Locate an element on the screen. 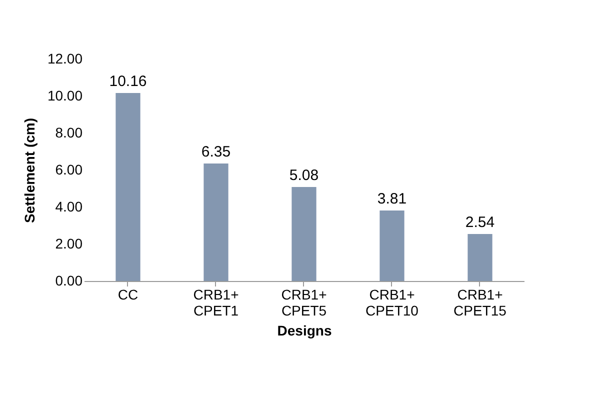 The image size is (593, 412). x-tick-label: CRB1+ CPET15 is located at coordinates (480, 302).